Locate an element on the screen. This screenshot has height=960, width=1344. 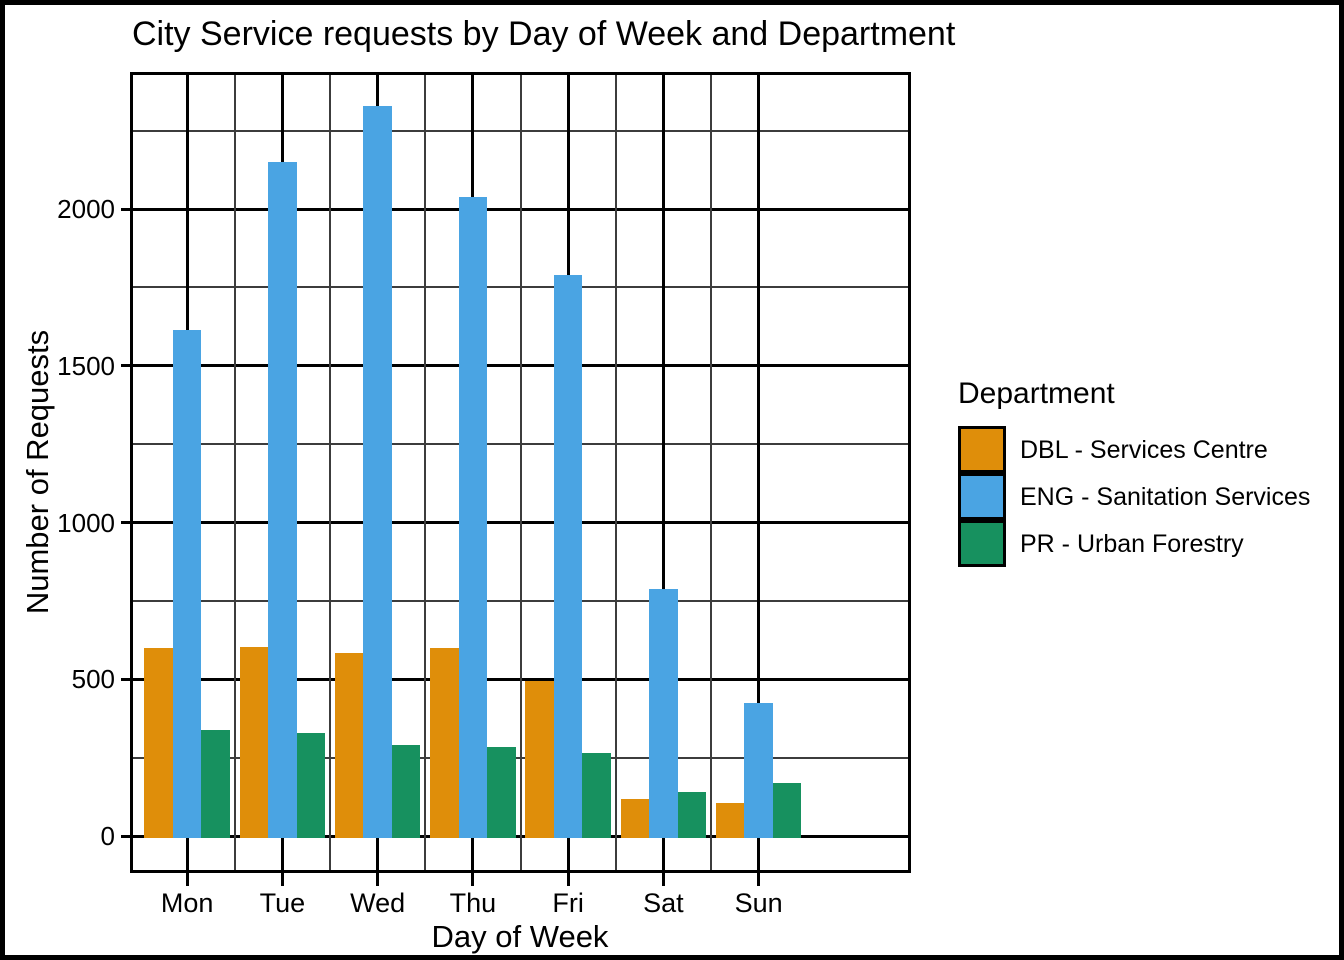
x-tick-label: Sat is located at coordinates (663, 903).